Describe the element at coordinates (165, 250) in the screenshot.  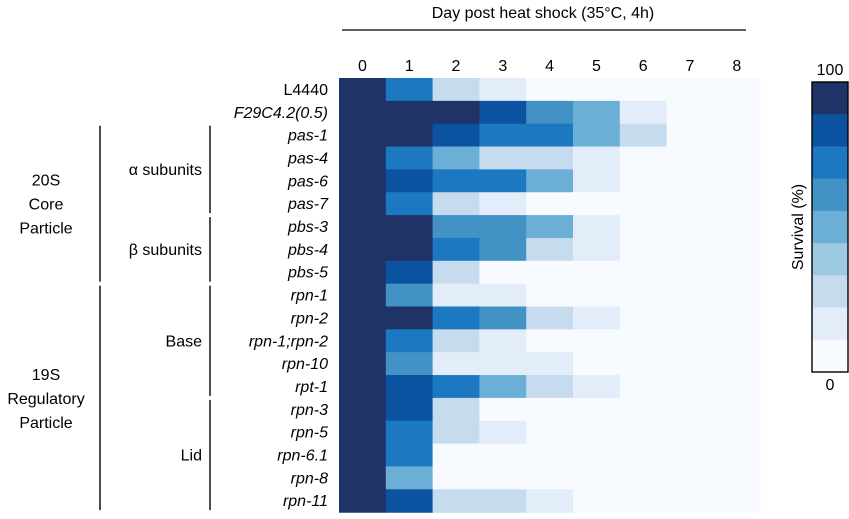
I see `subgroup-label: β subunits` at that location.